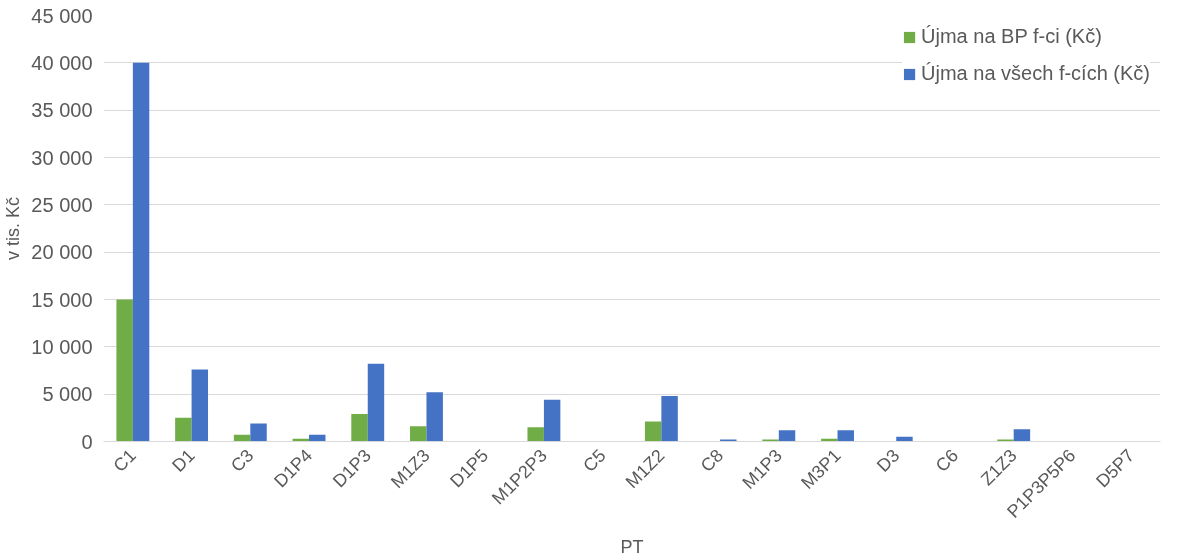 The image size is (1180, 559). What do you see at coordinates (242, 460) in the screenshot?
I see `x-tick-label: C3` at bounding box center [242, 460].